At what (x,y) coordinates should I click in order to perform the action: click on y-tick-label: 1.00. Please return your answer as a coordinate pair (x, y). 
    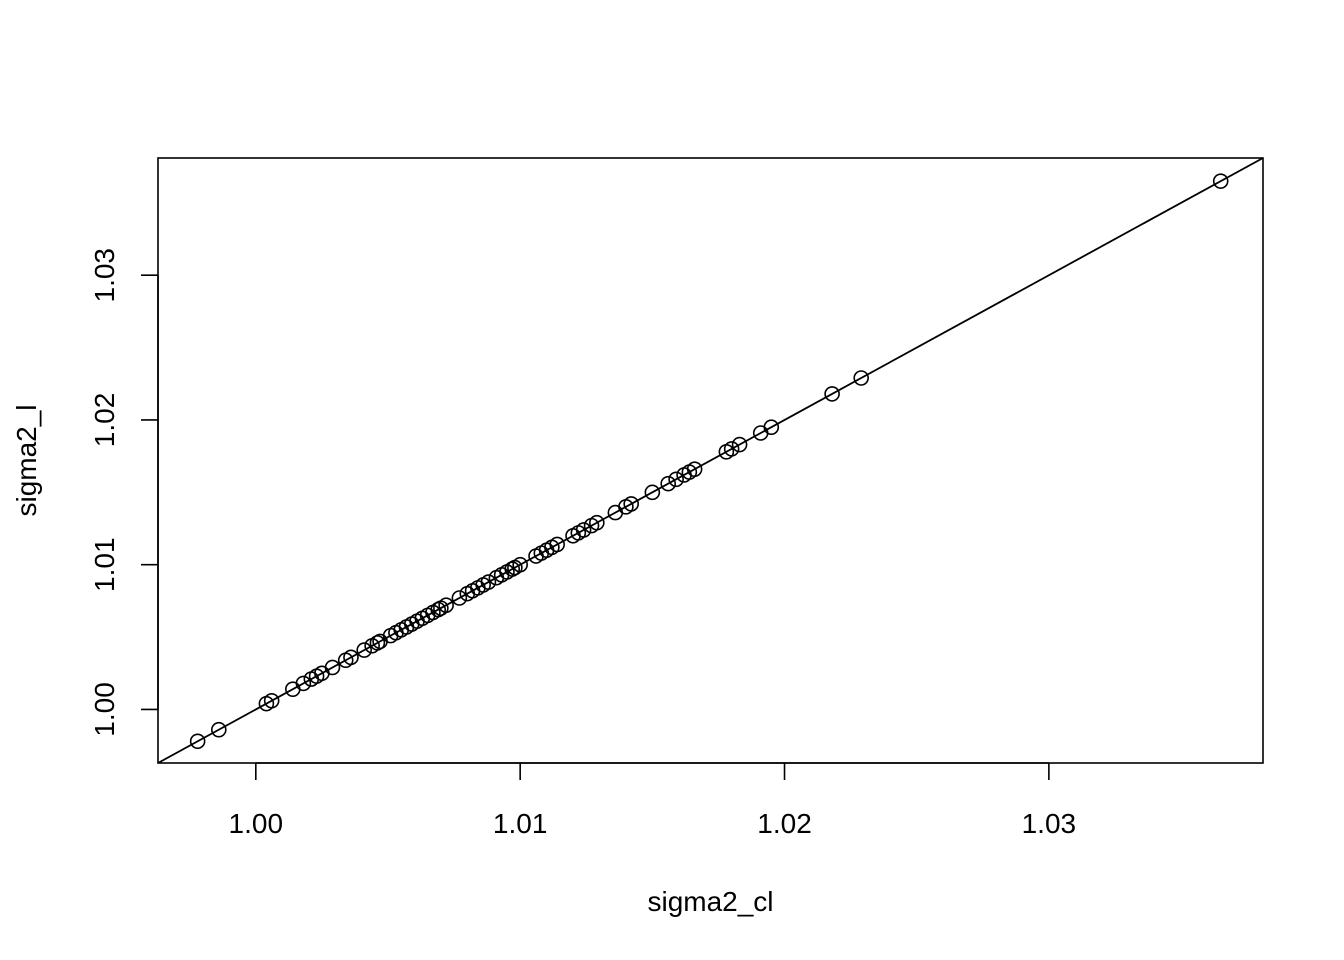
    Looking at the image, I should click on (104, 709).